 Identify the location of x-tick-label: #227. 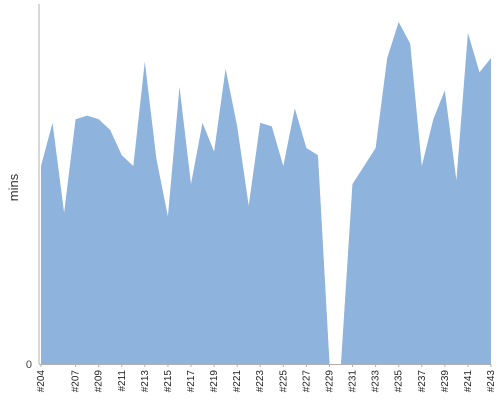
(306, 381).